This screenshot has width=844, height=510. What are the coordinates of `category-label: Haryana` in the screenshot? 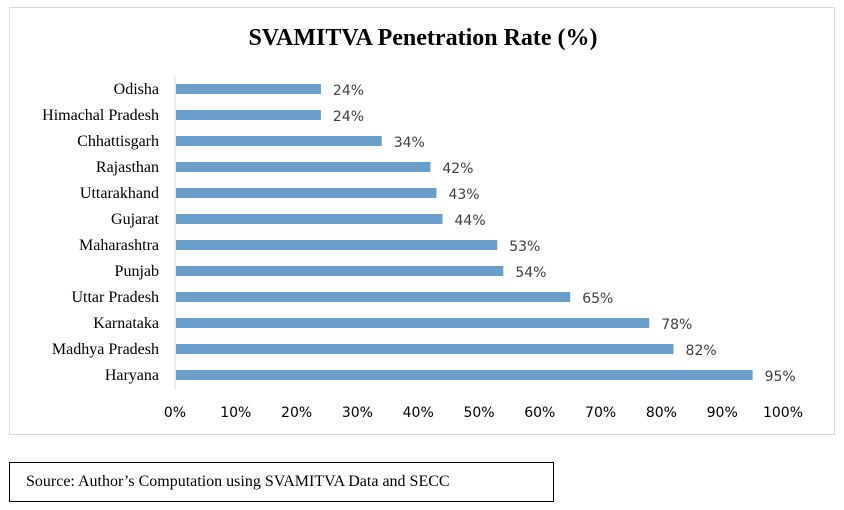 It's located at (132, 375).